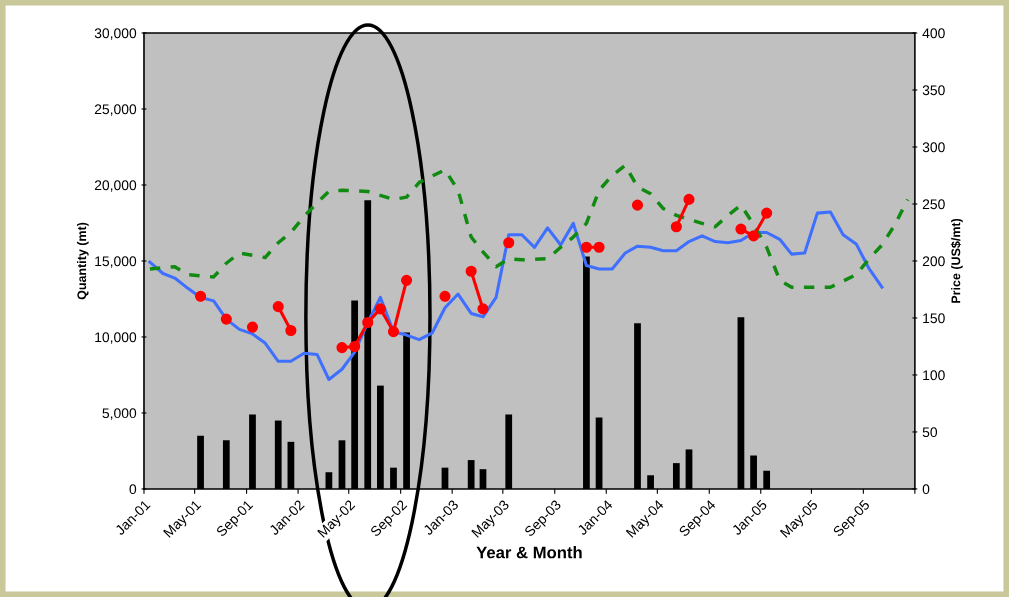 This screenshot has width=1009, height=597. Describe the element at coordinates (116, 338) in the screenshot. I see `y-tick-label: 10,000` at that location.